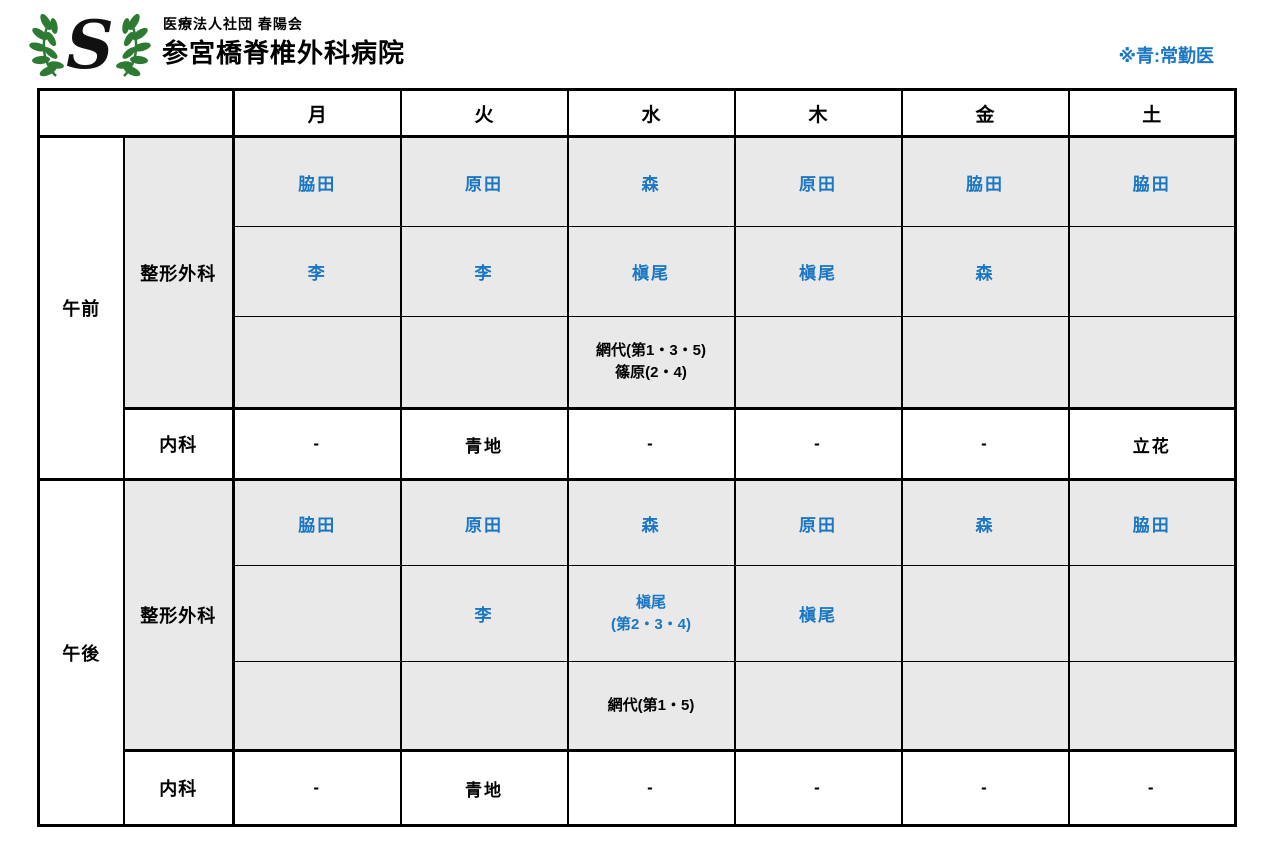 Image resolution: width=1272 pixels, height=857 pixels. What do you see at coordinates (650, 362) in the screenshot?
I see `am-r3-wed: 網代(第1・3・5) 篠原(2・4)` at bounding box center [650, 362].